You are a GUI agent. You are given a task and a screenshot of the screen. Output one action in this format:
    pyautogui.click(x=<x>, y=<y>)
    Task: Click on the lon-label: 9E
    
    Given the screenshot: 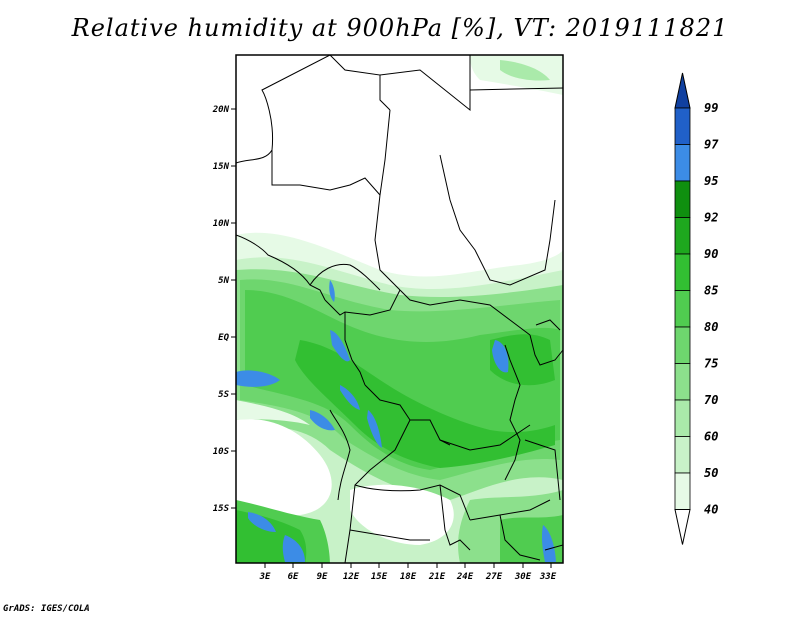 What is the action you would take?
    pyautogui.click(x=322, y=577)
    